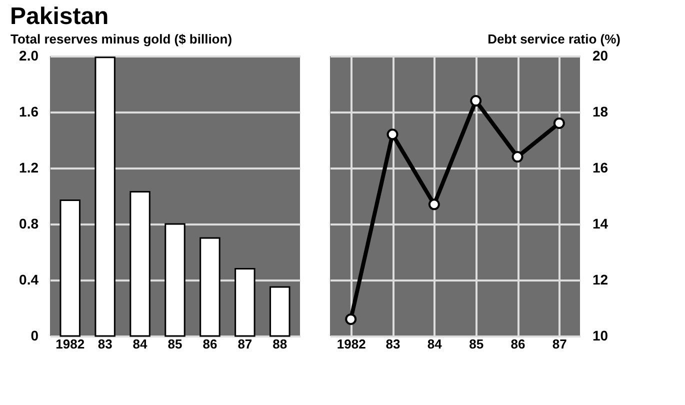 The width and height of the screenshot is (685, 405). Describe the element at coordinates (554, 39) in the screenshot. I see `y-axis-title: Debt service ratio (%)` at that location.